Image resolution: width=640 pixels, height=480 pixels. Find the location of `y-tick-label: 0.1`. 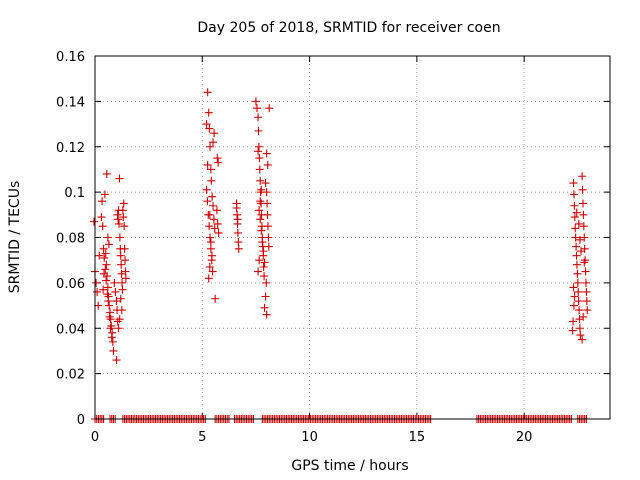

y-tick-label: 0.1 is located at coordinates (74, 193).